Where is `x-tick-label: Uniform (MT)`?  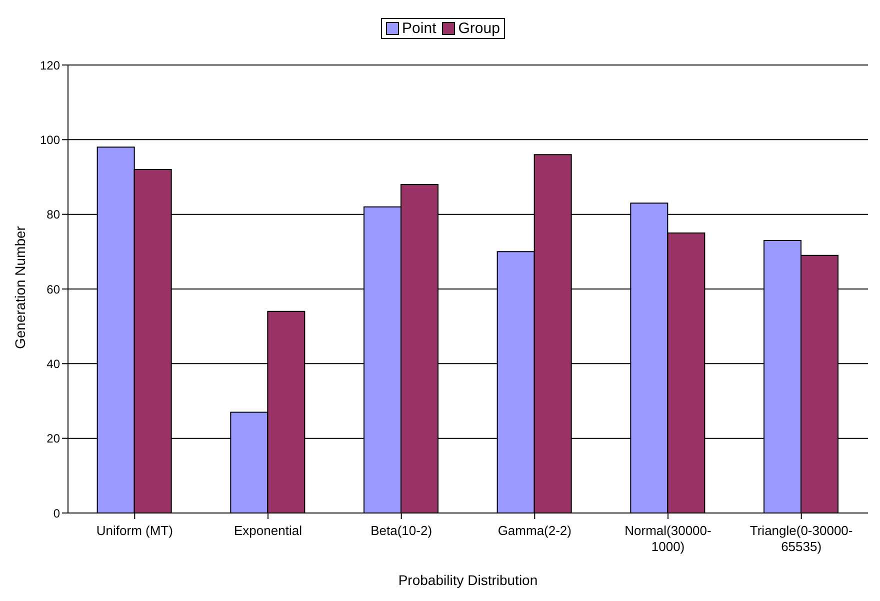 x-tick-label: Uniform (MT) is located at coordinates (134, 530).